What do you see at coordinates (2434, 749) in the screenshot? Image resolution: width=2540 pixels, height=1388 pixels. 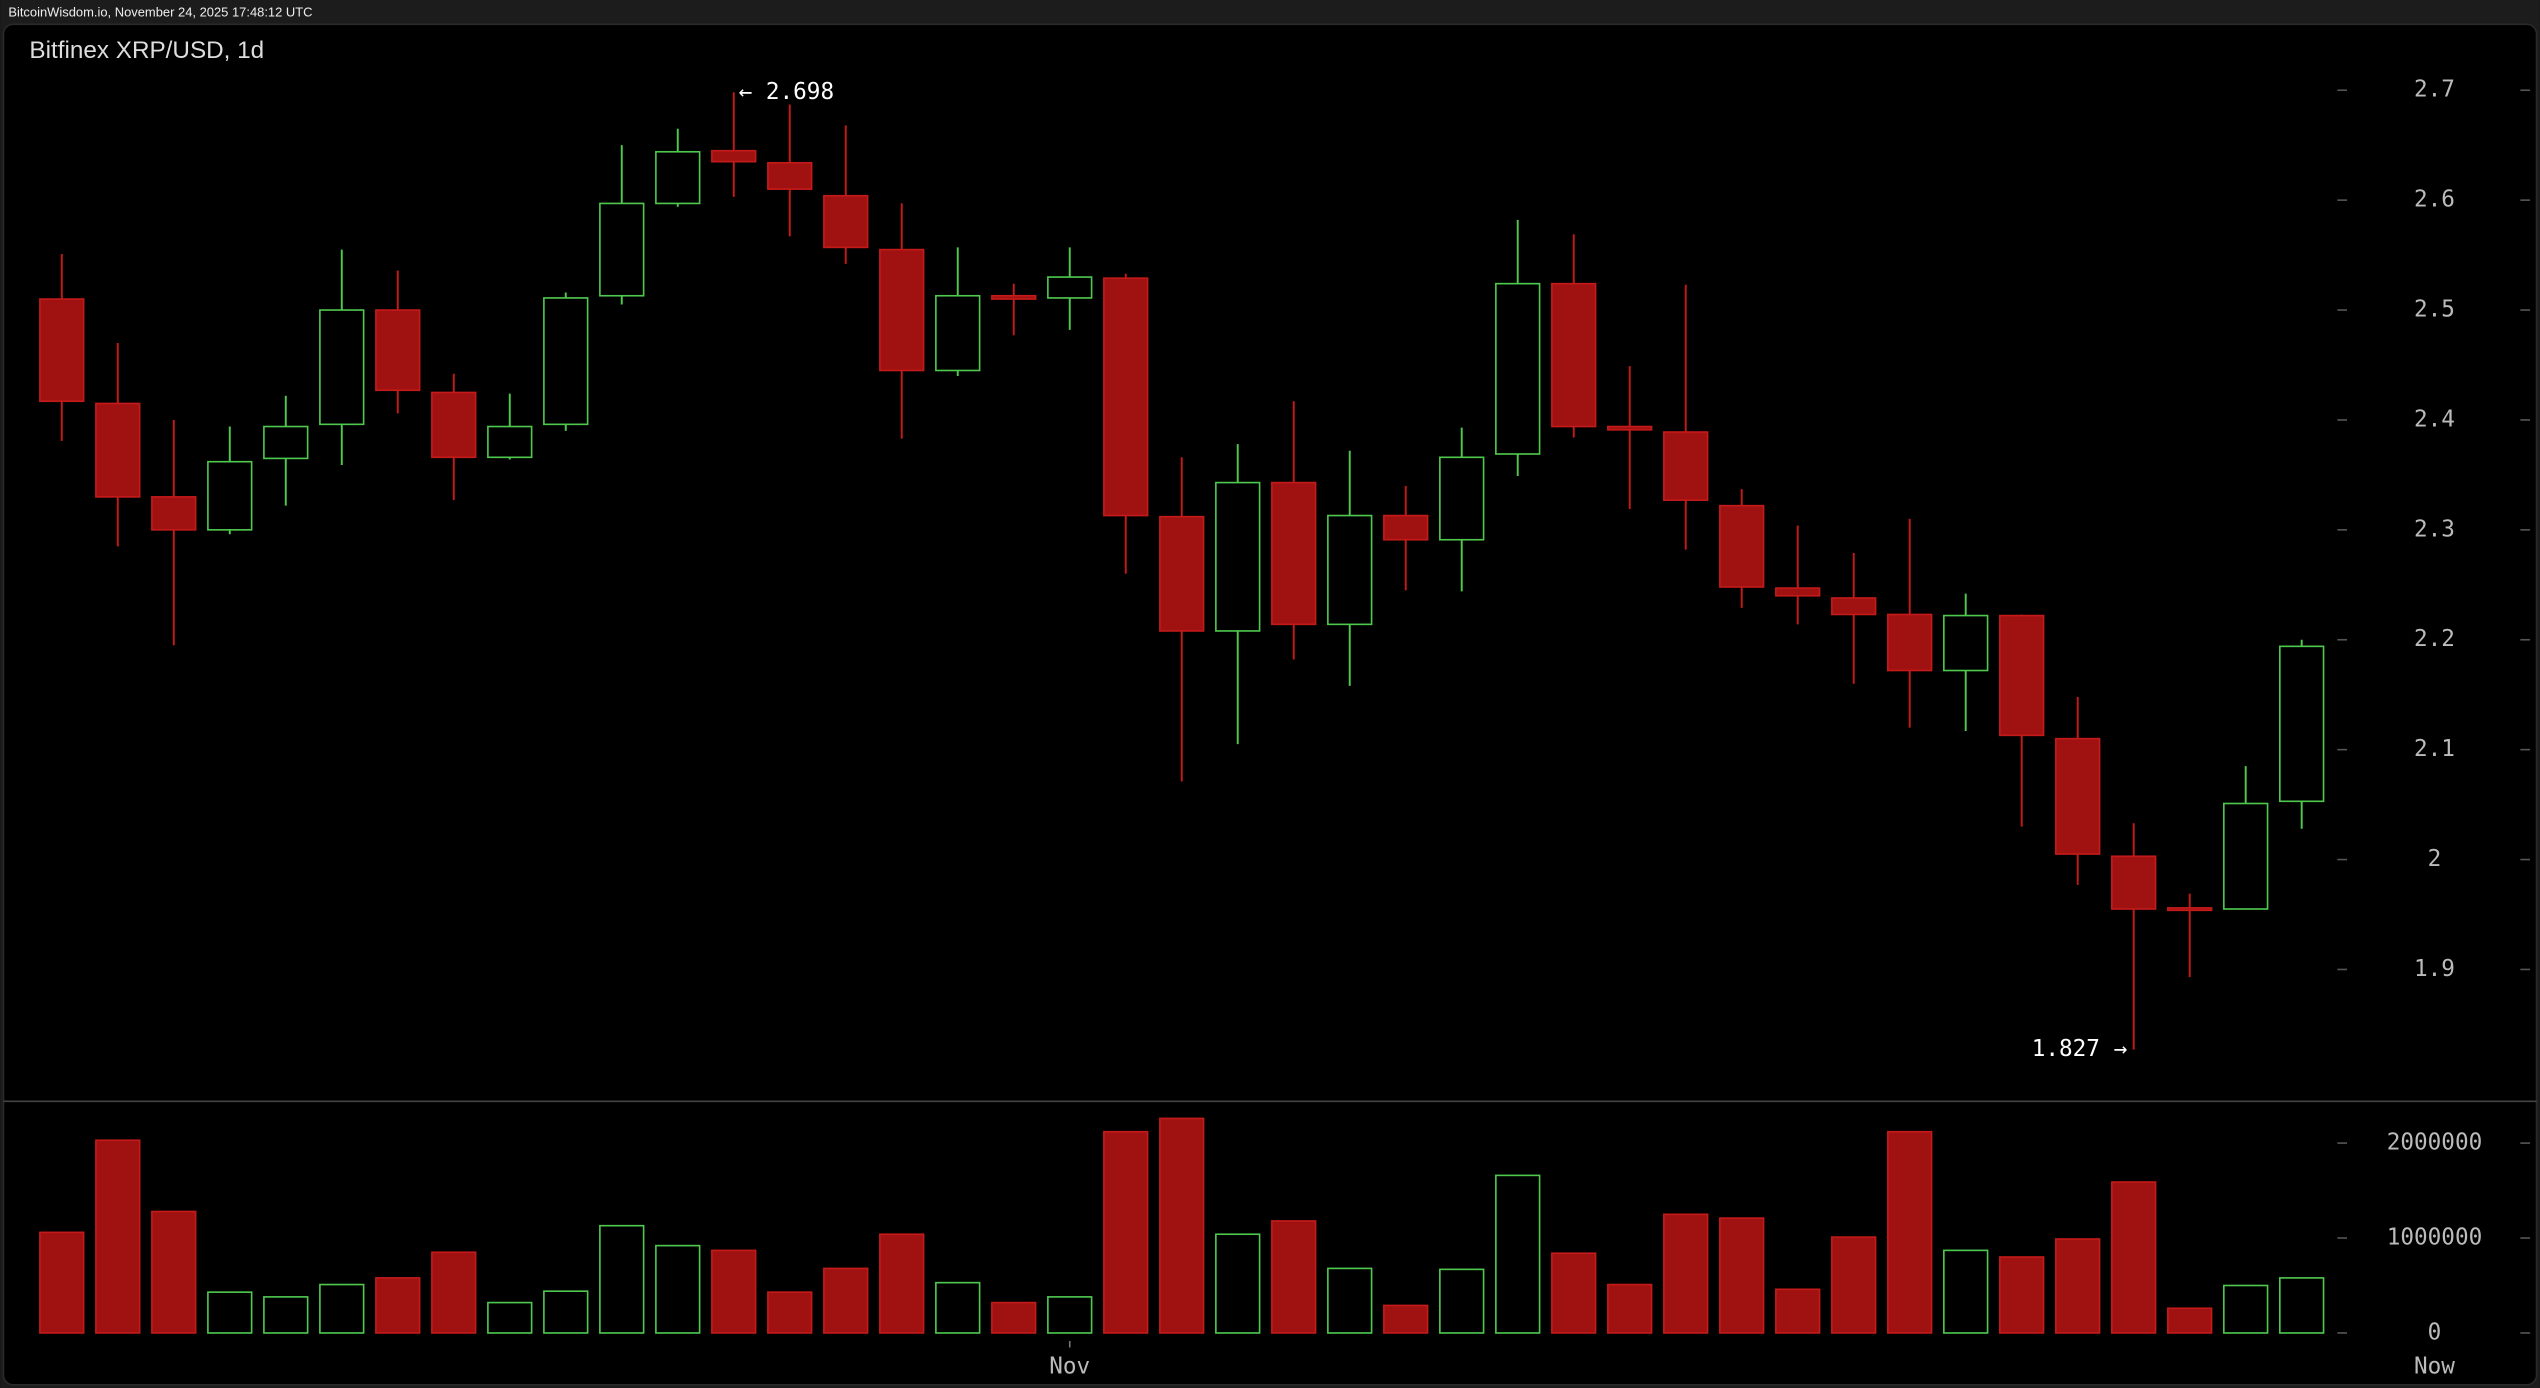 I see `y-tick-label: 2.1` at bounding box center [2434, 749].